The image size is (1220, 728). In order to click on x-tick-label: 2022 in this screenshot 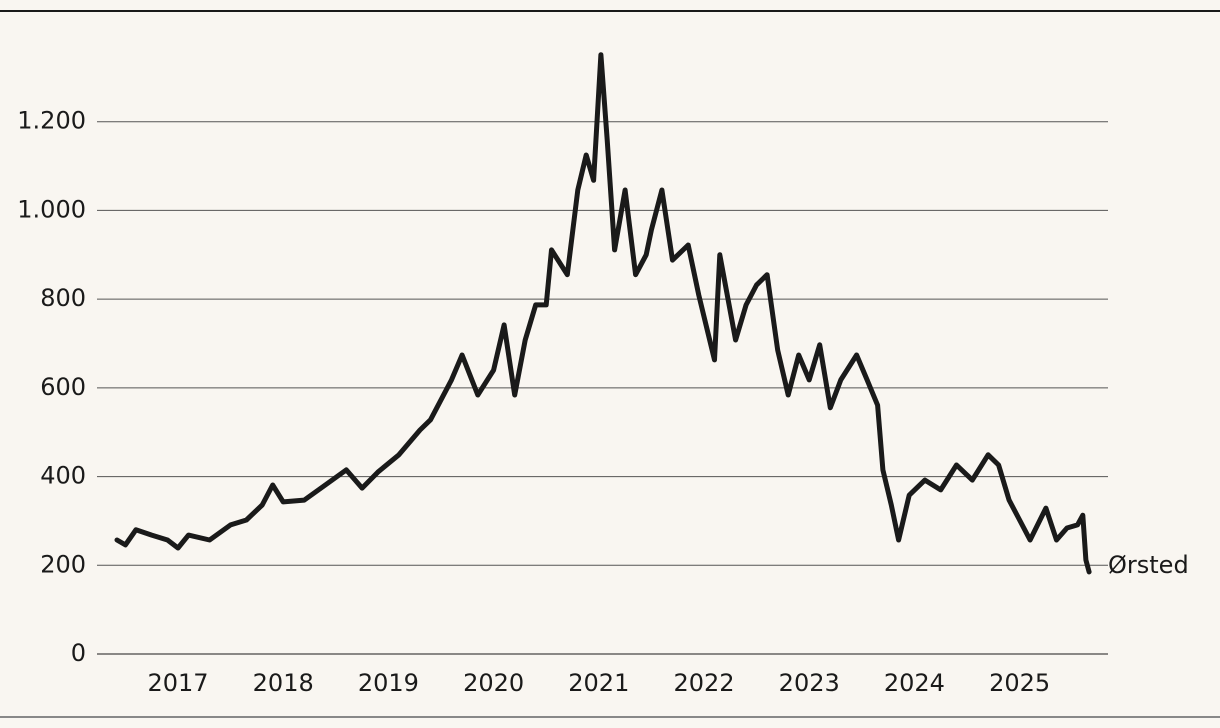, I will do `click(703, 683)`.